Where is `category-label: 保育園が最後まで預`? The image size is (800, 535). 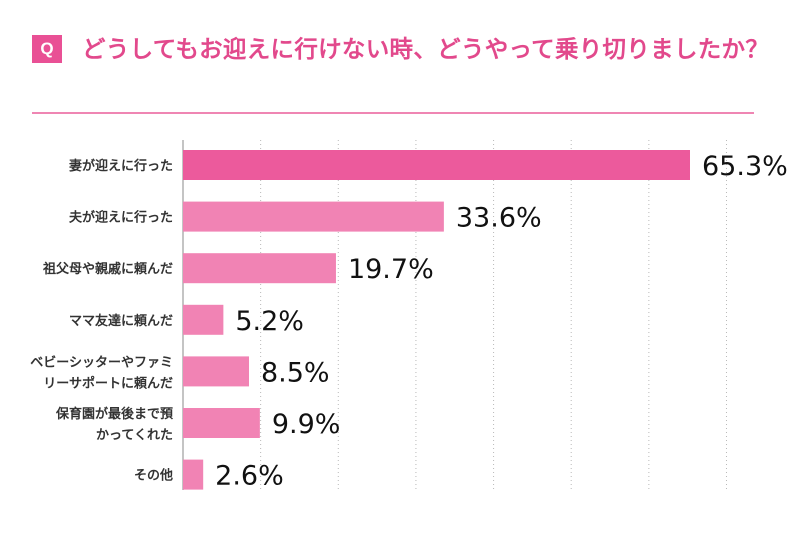 category-label: 保育園が最後まで預 is located at coordinates (114, 414).